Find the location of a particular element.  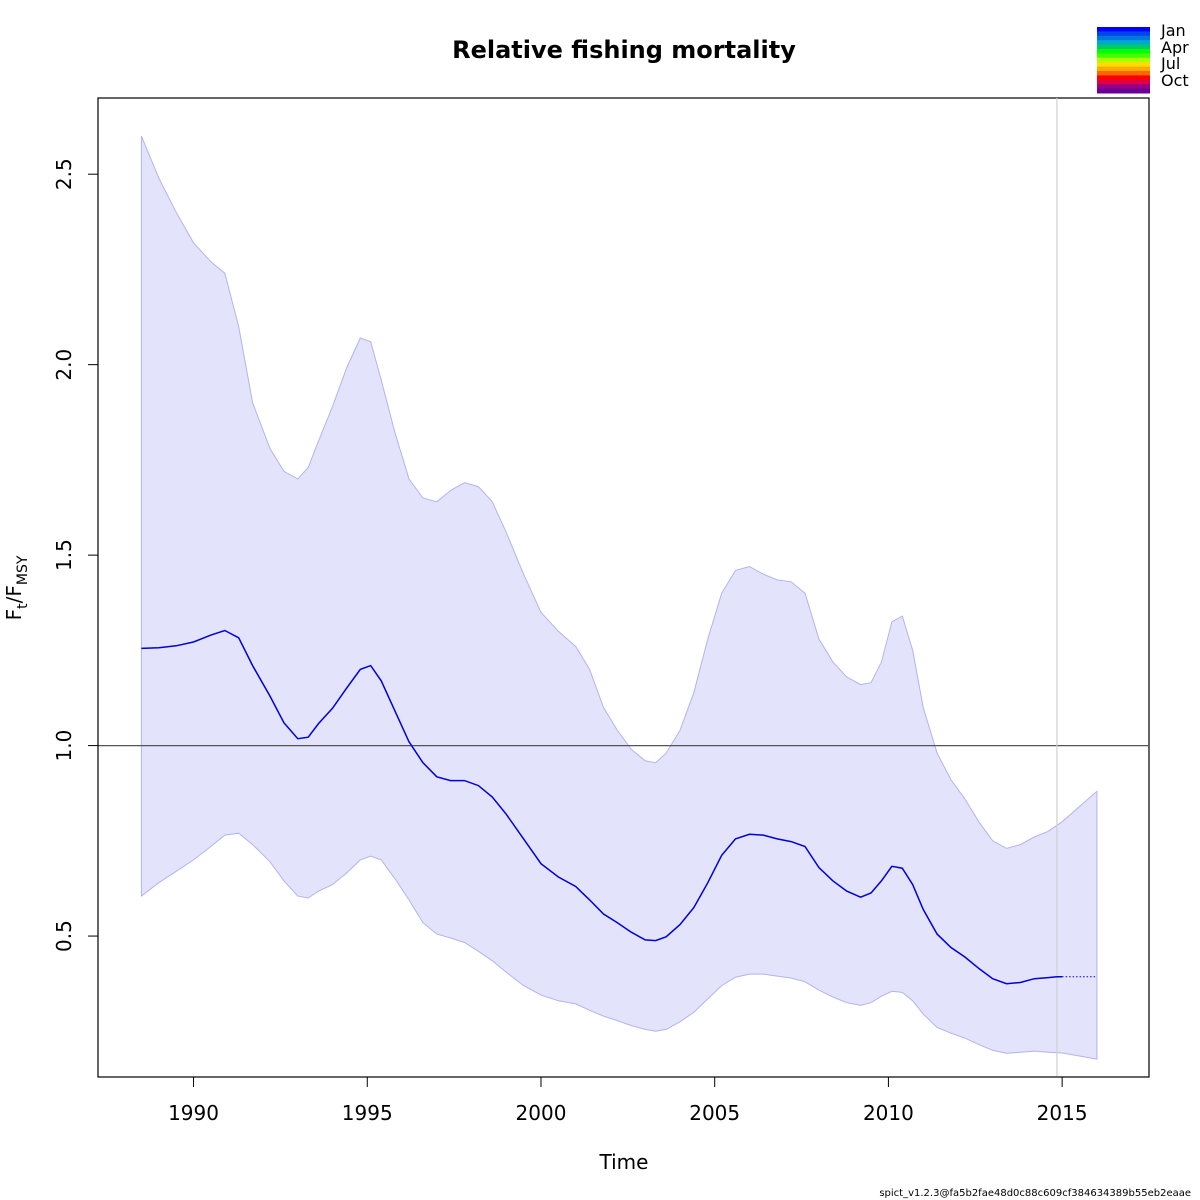

y-axis-label-sub2: MSY is located at coordinates (23, 570).